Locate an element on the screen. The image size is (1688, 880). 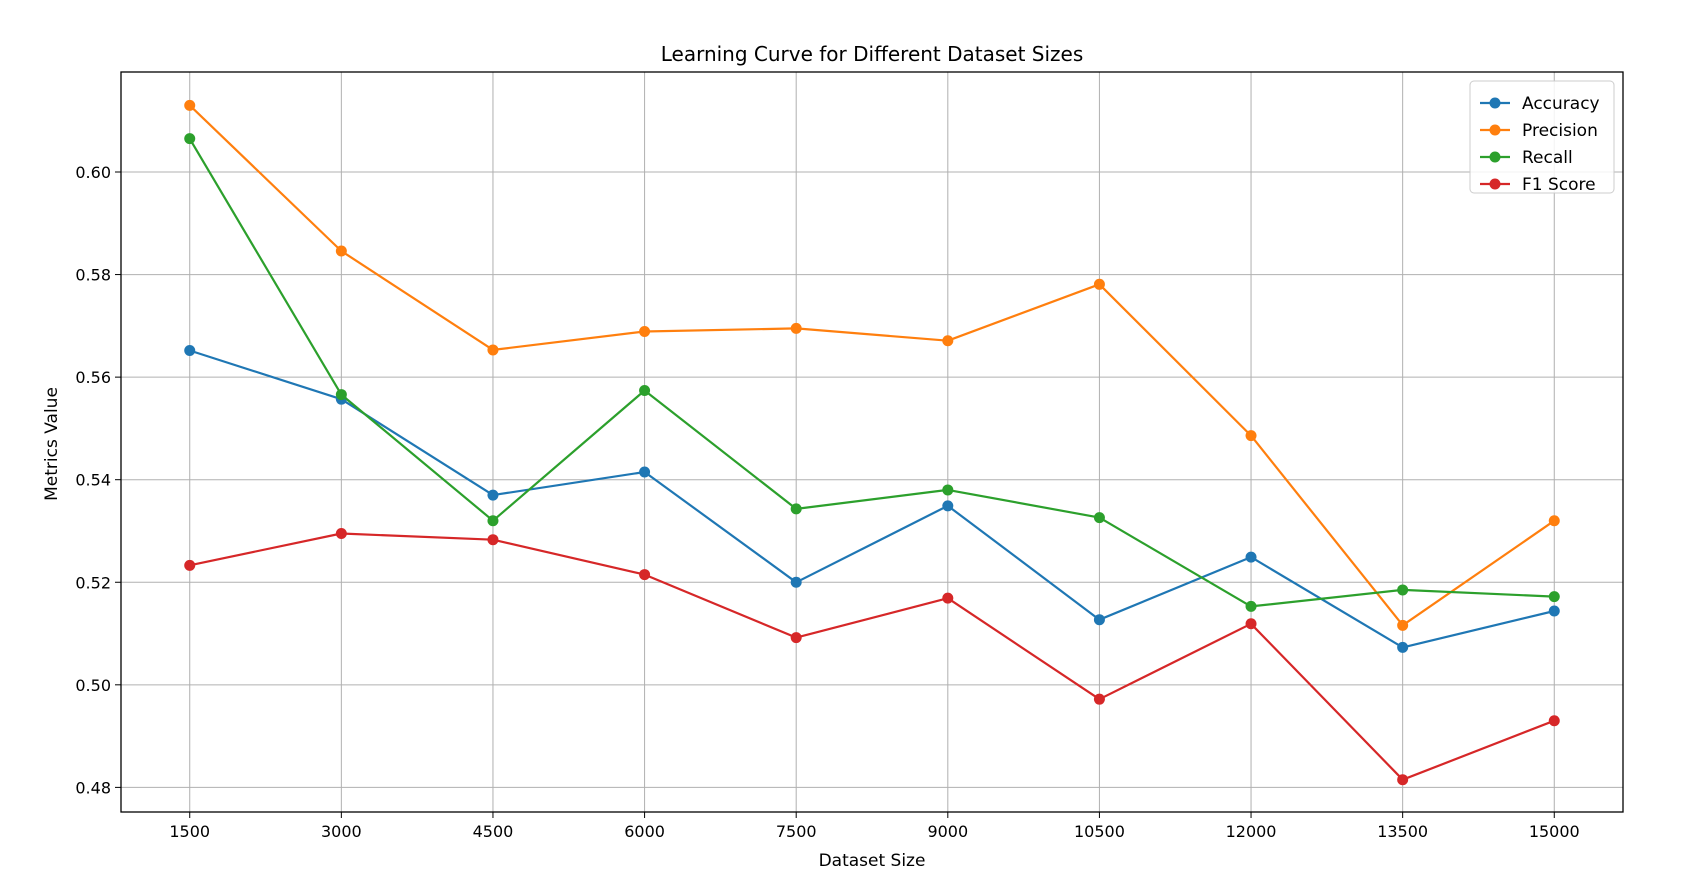
x-tick-label: 6000 is located at coordinates (644, 831).